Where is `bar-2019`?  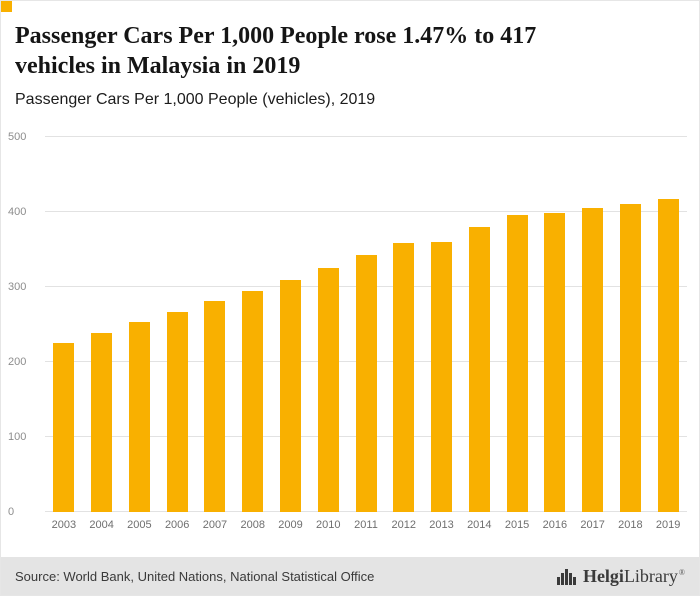 bar-2019 is located at coordinates (668, 355).